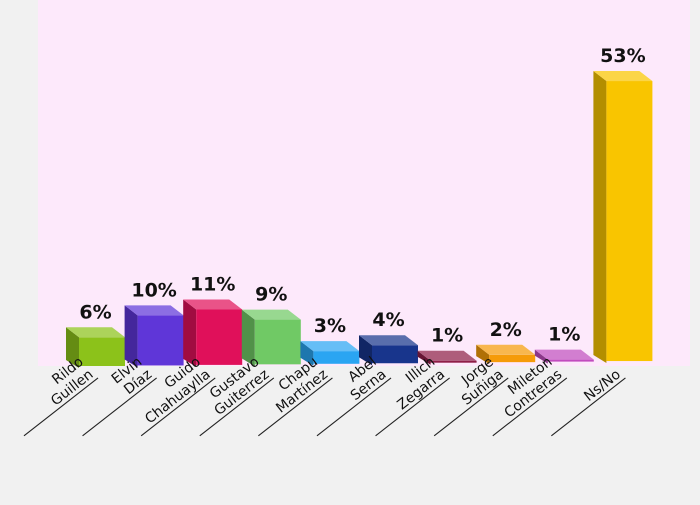  What do you see at coordinates (330, 326) in the screenshot?
I see `value-label: 3%` at bounding box center [330, 326].